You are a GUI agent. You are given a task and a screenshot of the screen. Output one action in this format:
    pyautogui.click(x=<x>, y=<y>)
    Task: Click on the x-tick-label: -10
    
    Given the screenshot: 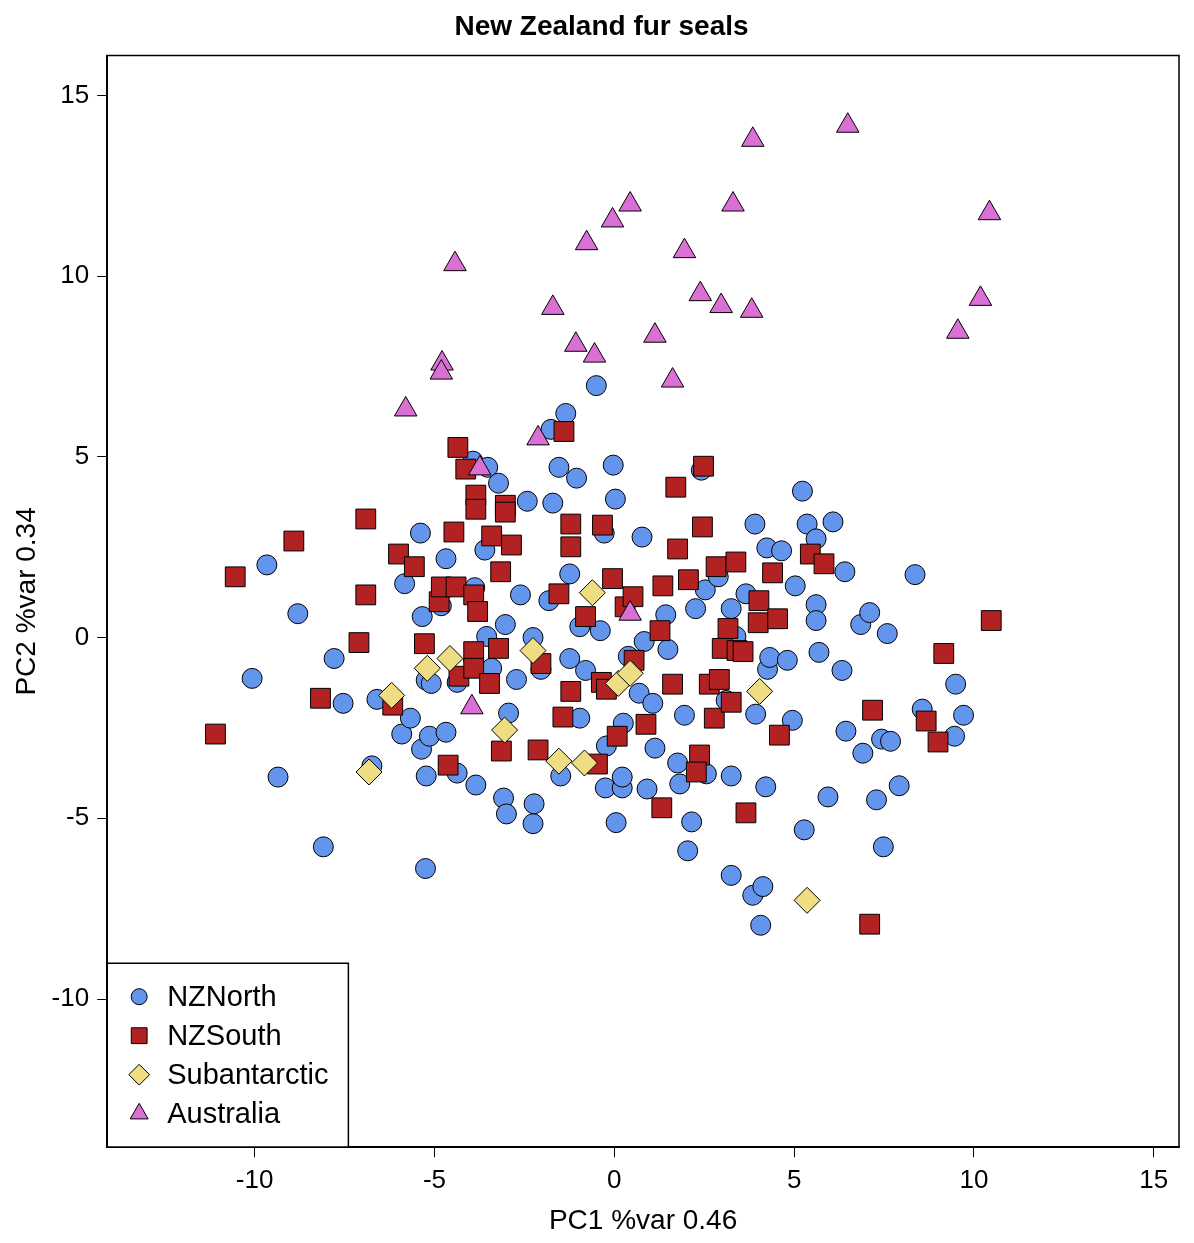 What is the action you would take?
    pyautogui.click(x=254, y=1178)
    